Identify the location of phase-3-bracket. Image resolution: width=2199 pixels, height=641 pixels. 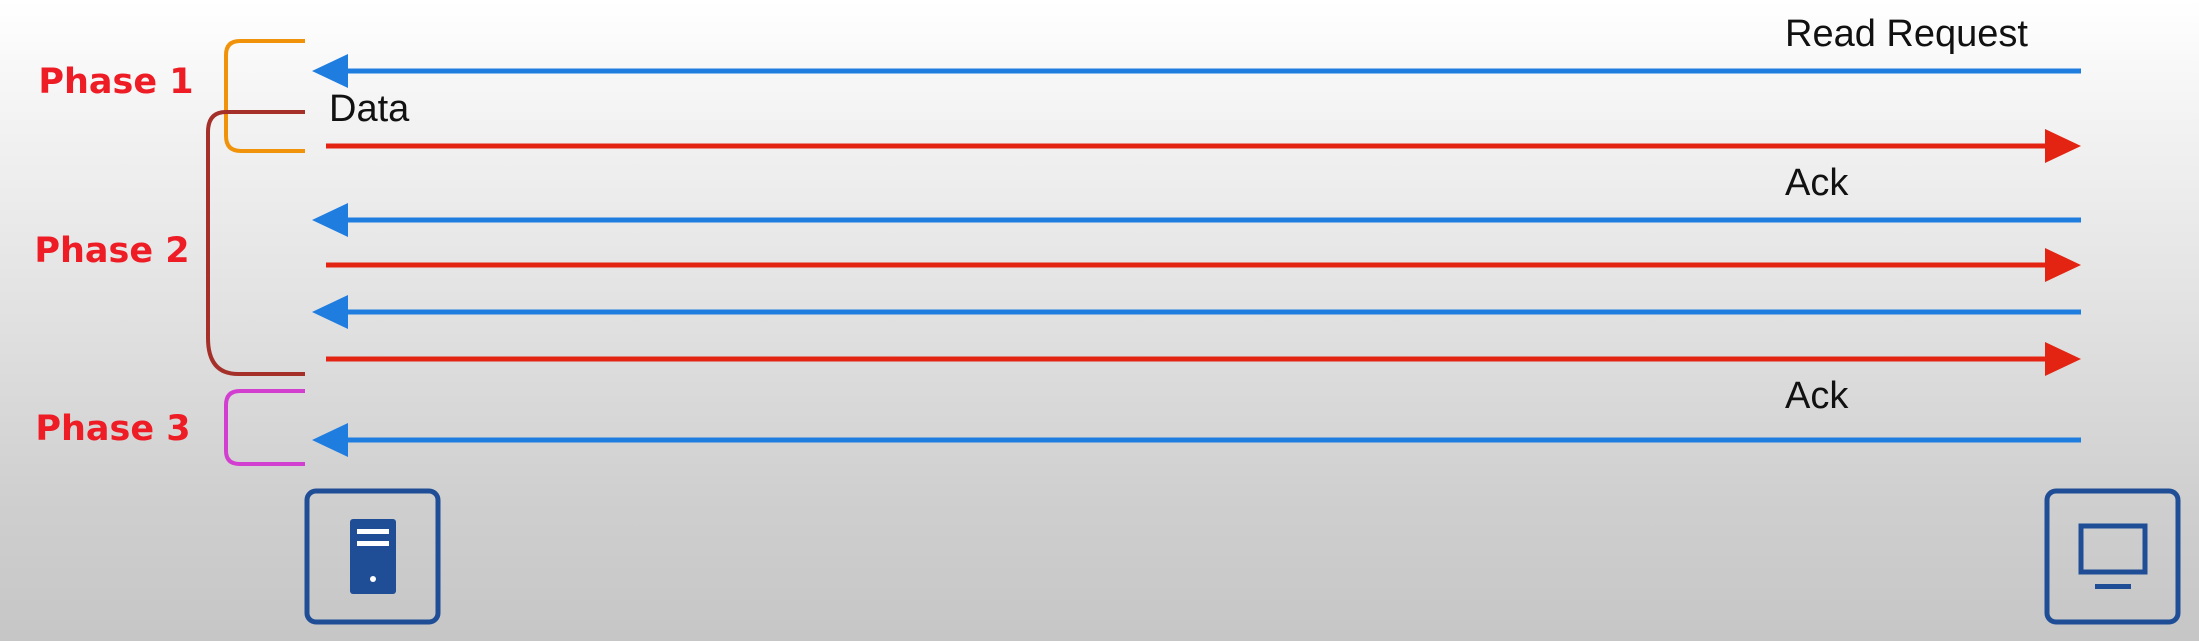
(264, 427).